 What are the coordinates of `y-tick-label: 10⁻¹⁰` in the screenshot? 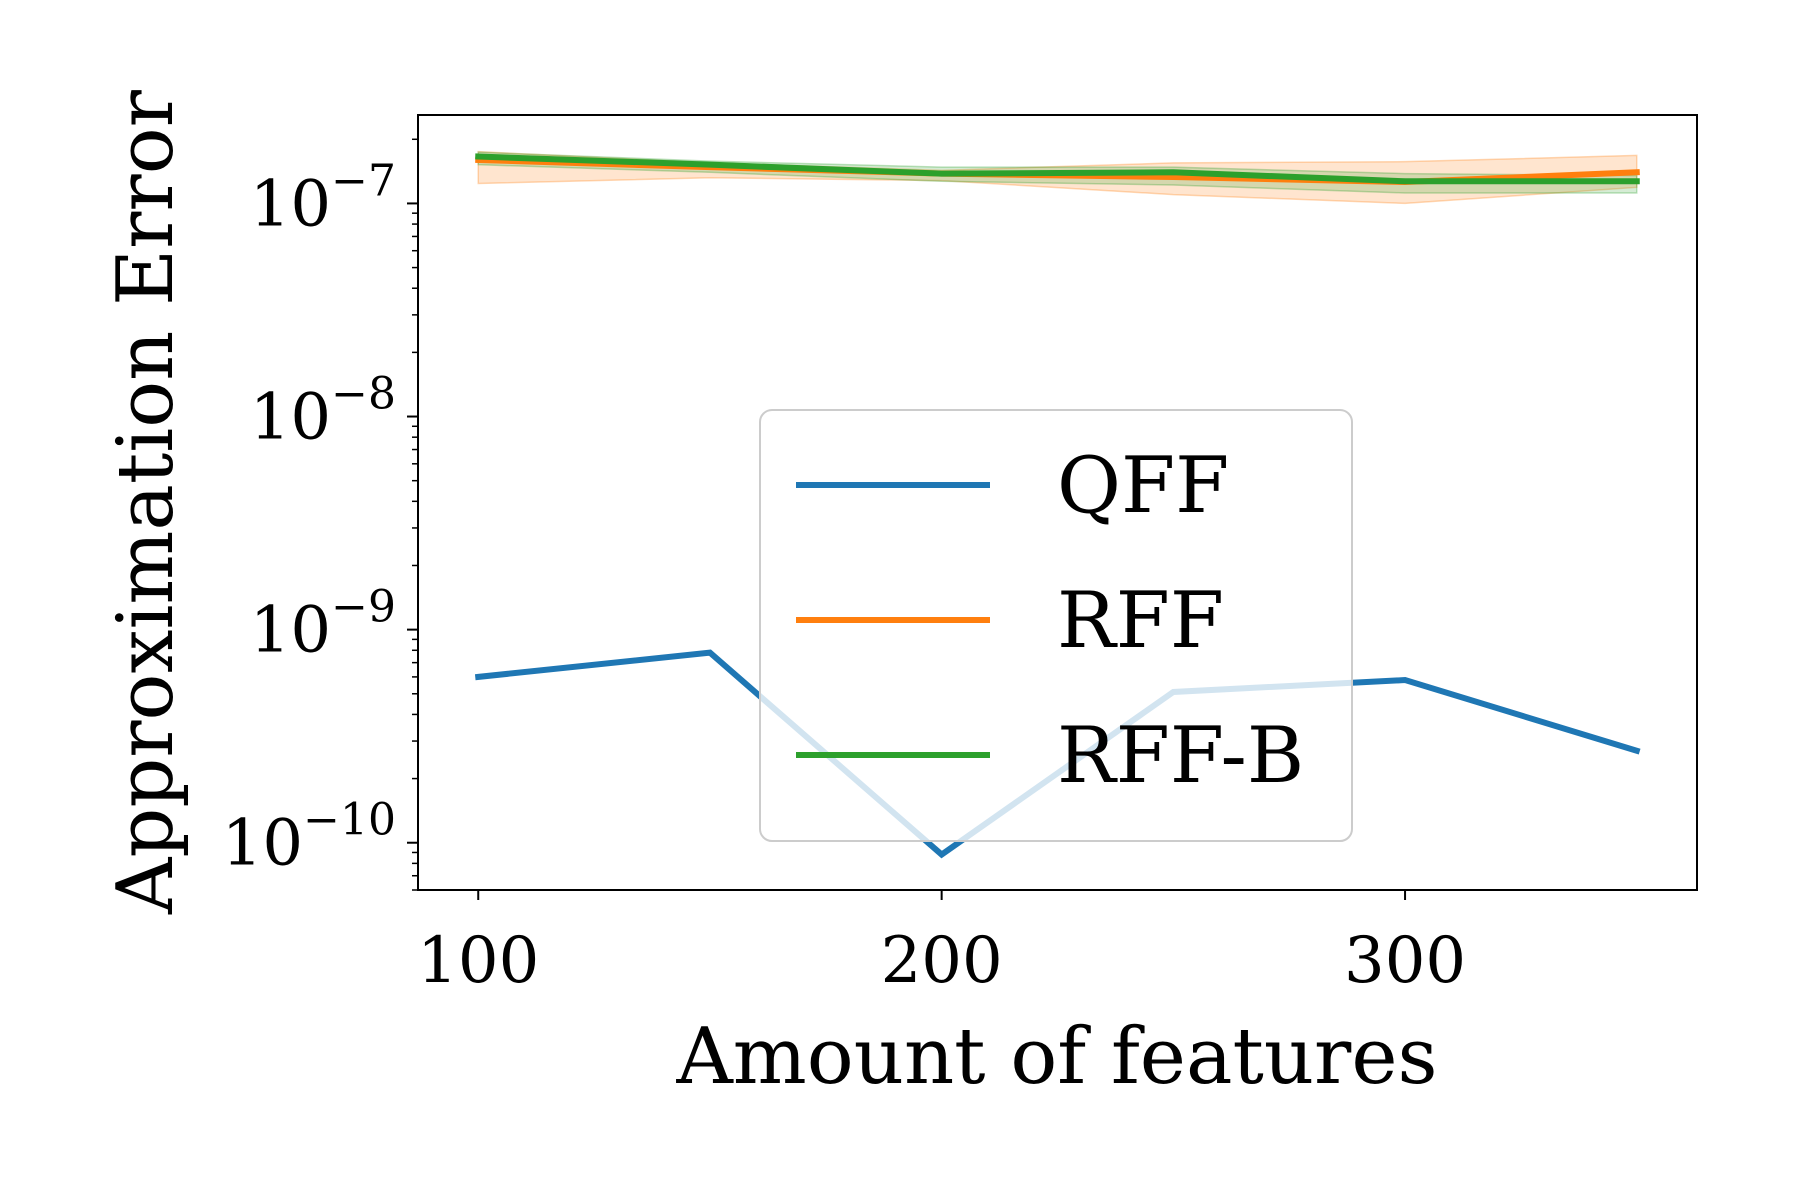 It's located at (309, 838).